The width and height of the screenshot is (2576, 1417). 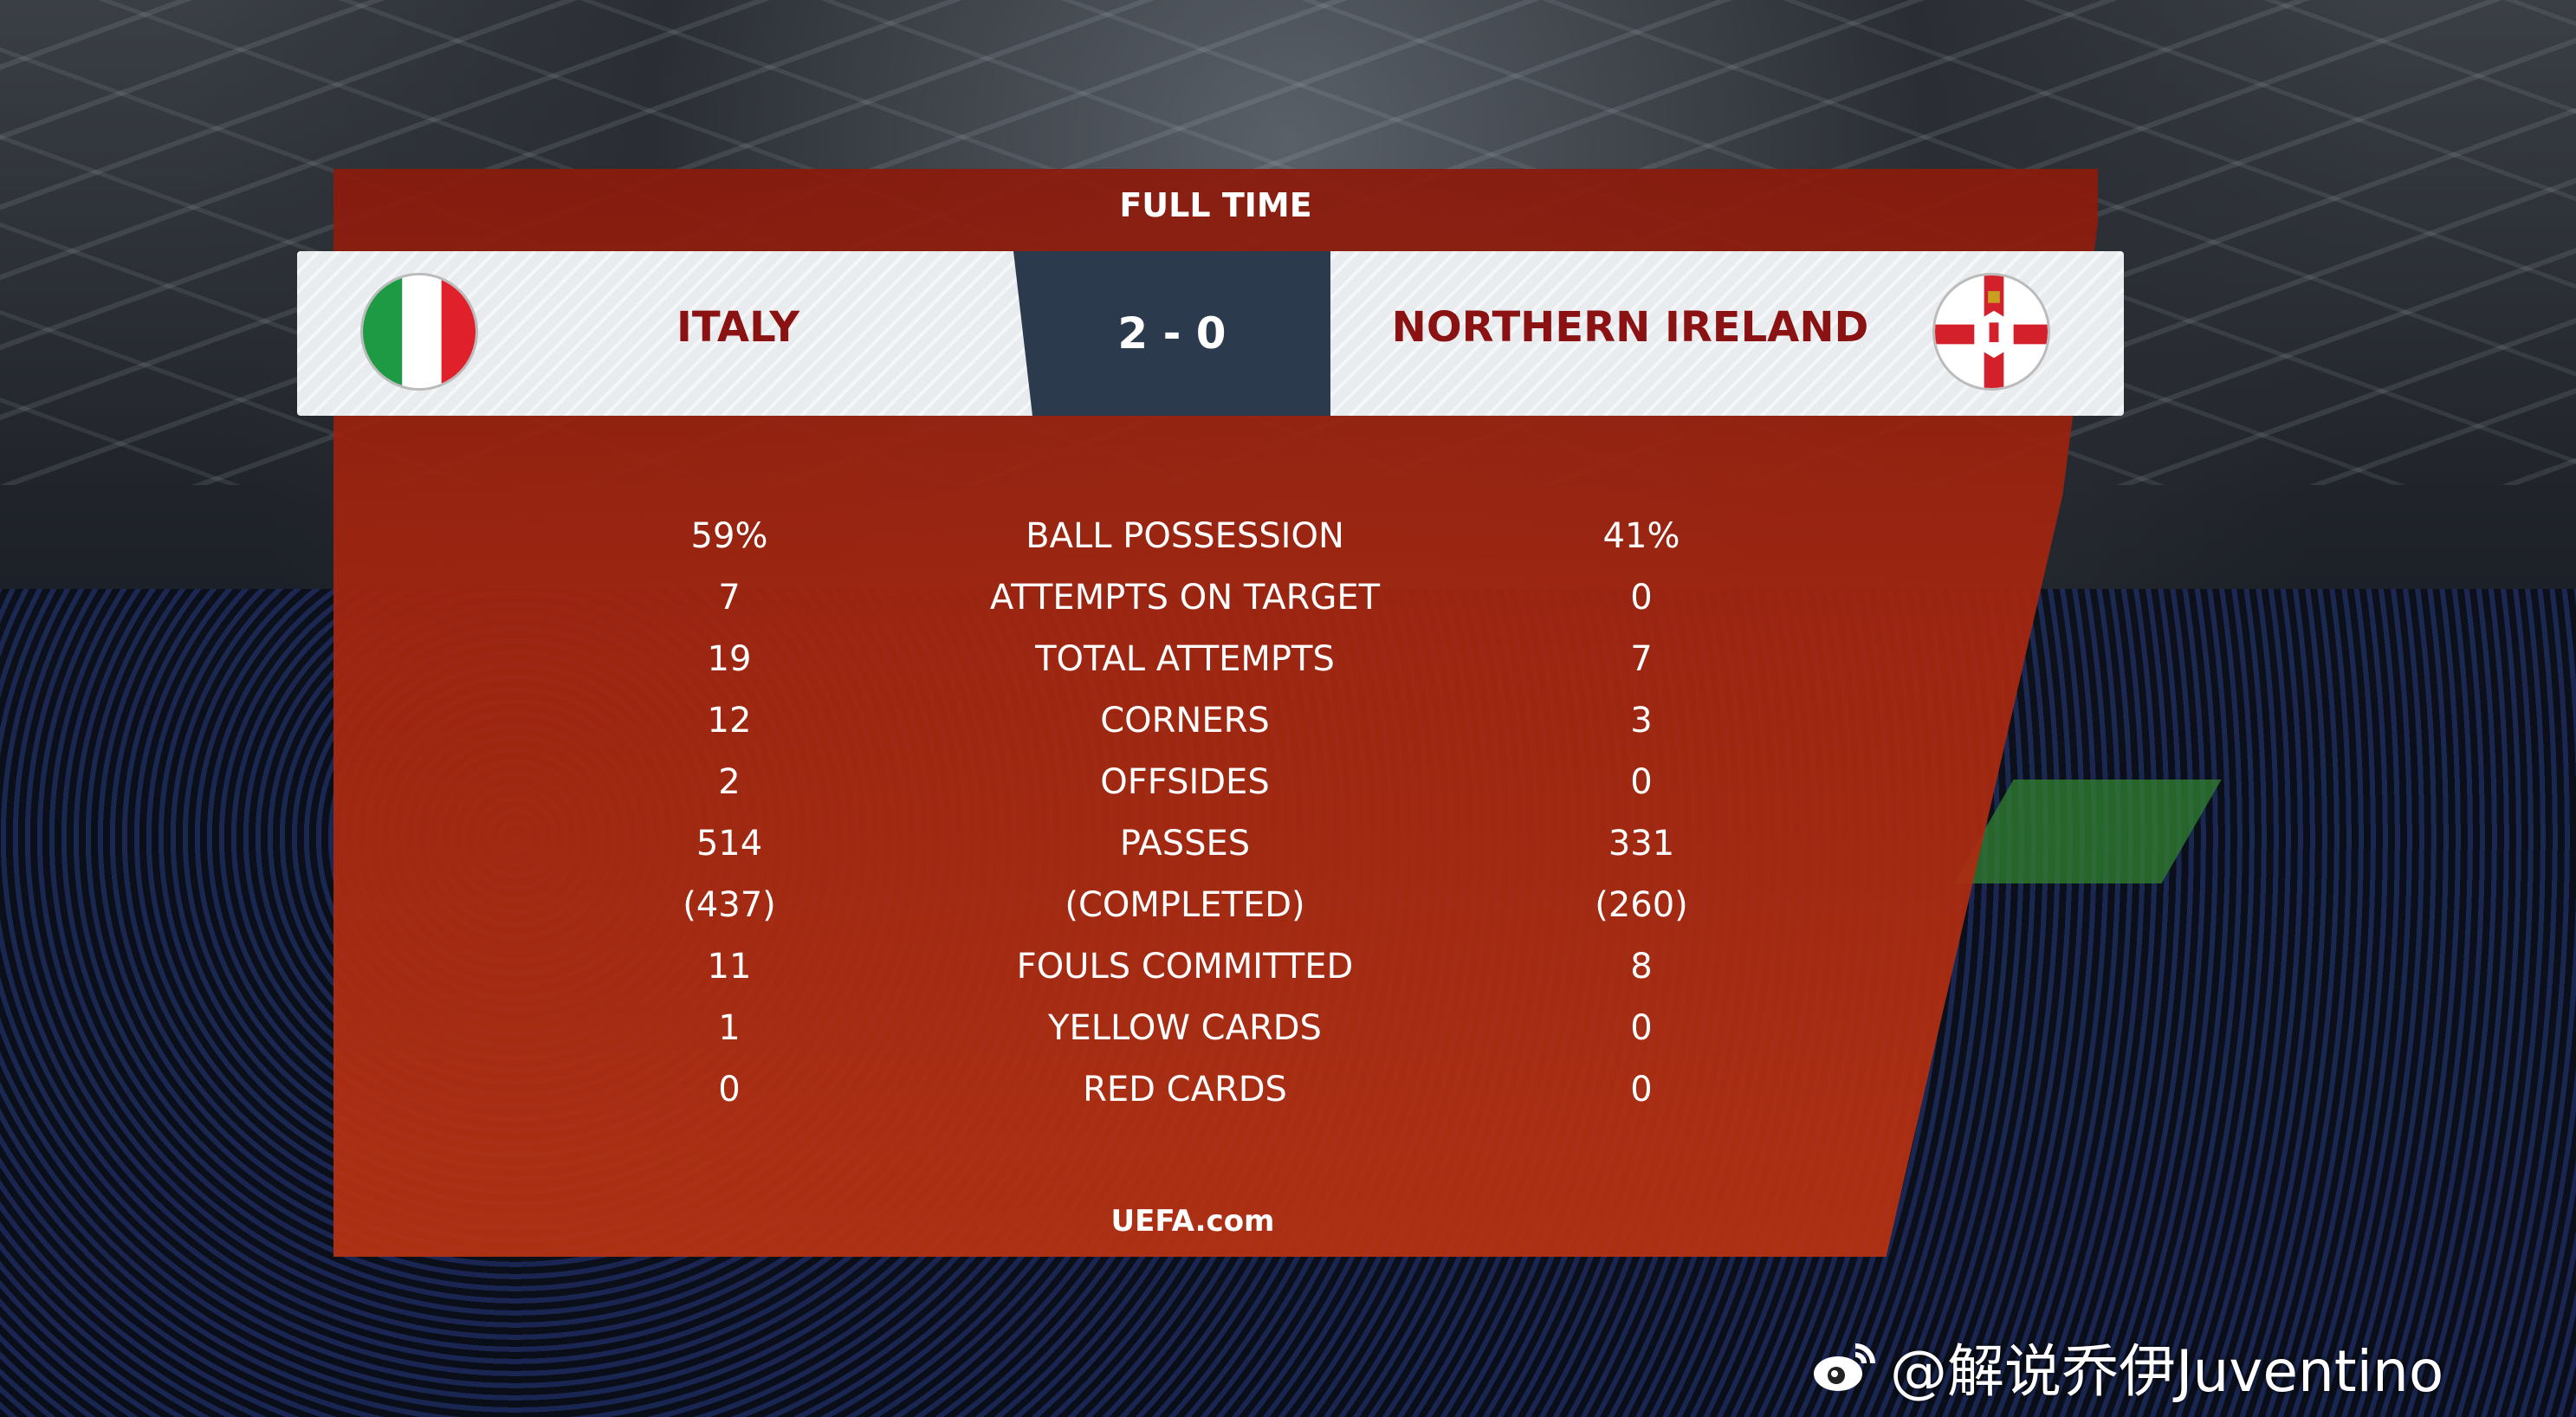 What do you see at coordinates (729, 536) in the screenshot?
I see `home-stat-value: 59%` at bounding box center [729, 536].